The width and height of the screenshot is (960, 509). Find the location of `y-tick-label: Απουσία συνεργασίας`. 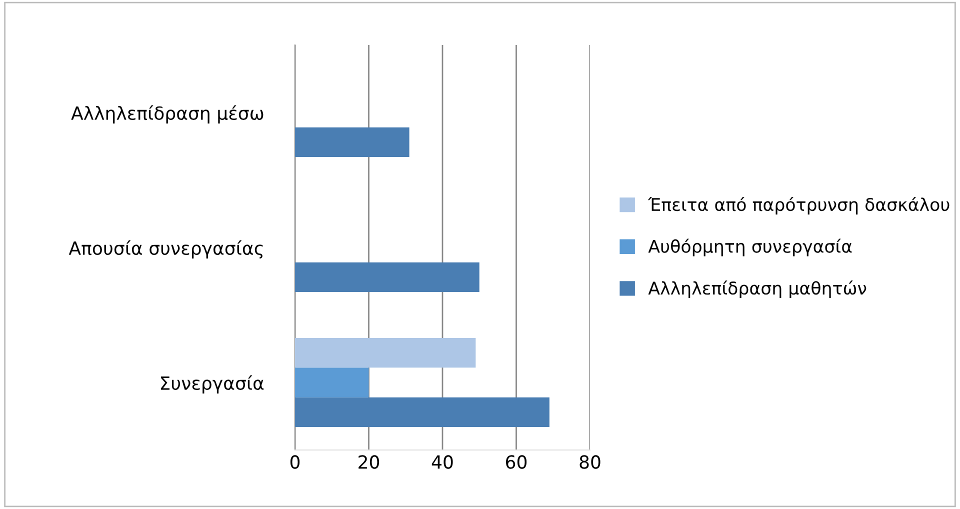

y-tick-label: Απουσία συνεργασίας is located at coordinates (165, 249).